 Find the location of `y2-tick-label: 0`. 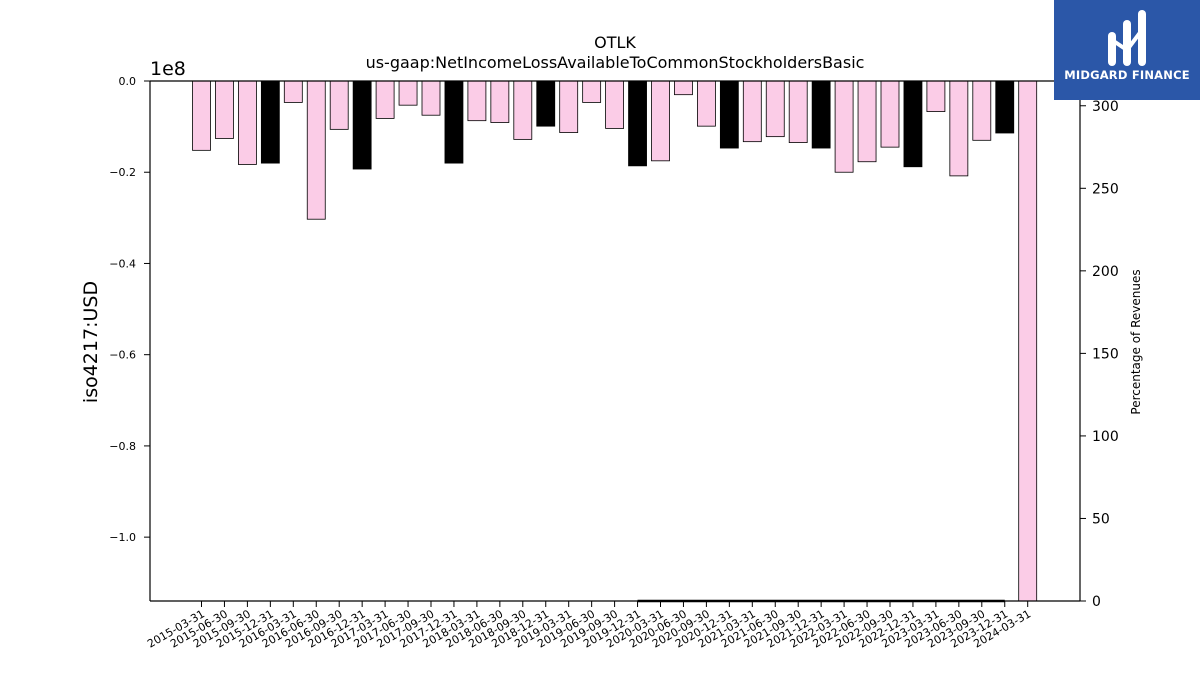

y2-tick-label: 0 is located at coordinates (1096, 602).